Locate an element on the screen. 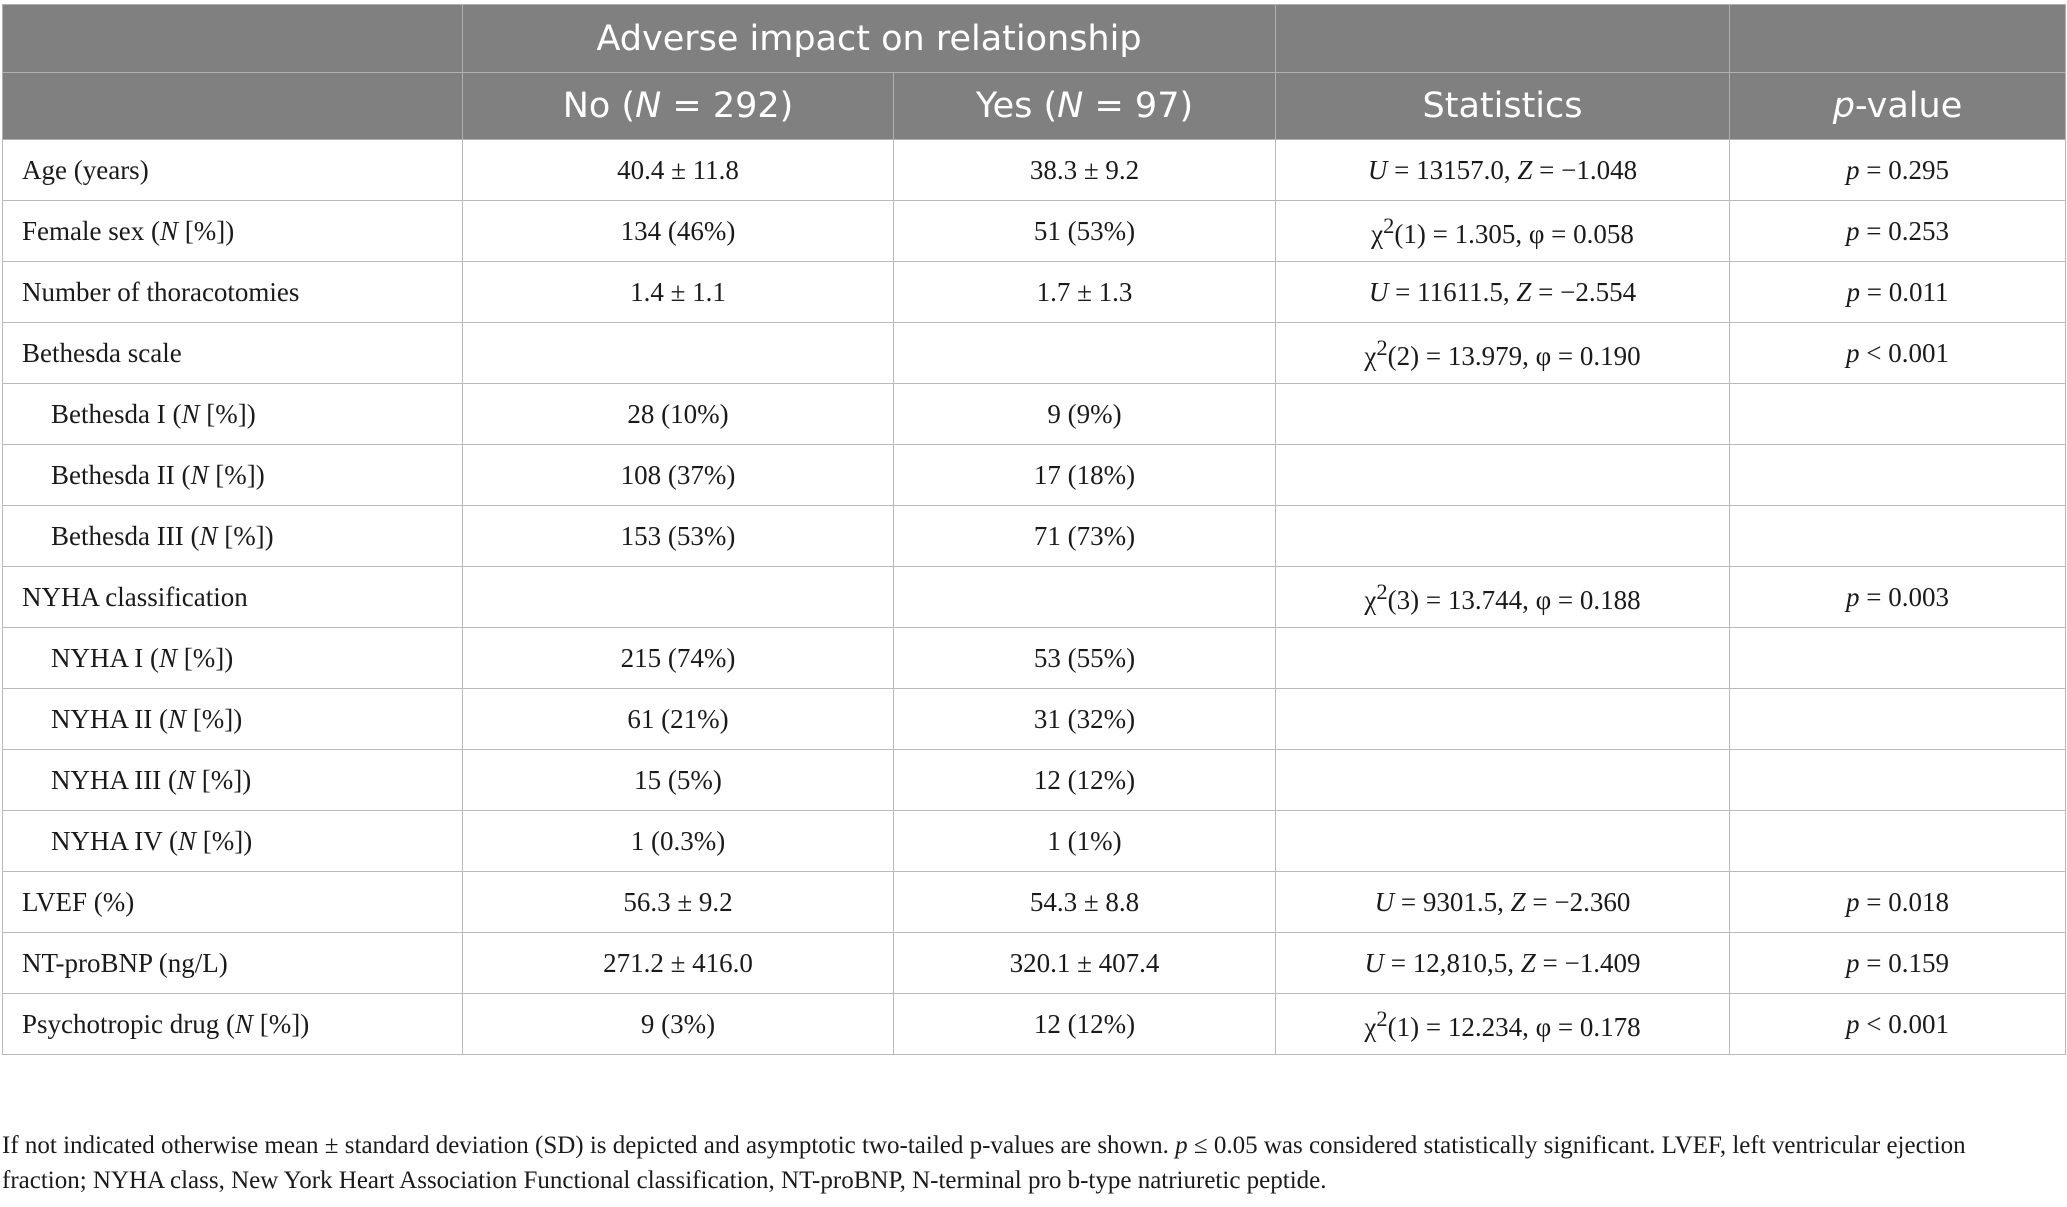 This screenshot has width=2067, height=1207. cell-no: 1 (0.3%) is located at coordinates (678, 841).